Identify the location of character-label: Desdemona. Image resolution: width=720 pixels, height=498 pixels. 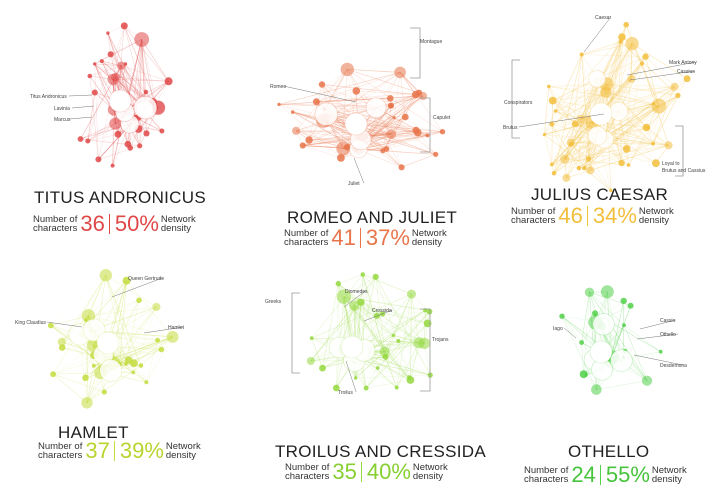
(673, 366).